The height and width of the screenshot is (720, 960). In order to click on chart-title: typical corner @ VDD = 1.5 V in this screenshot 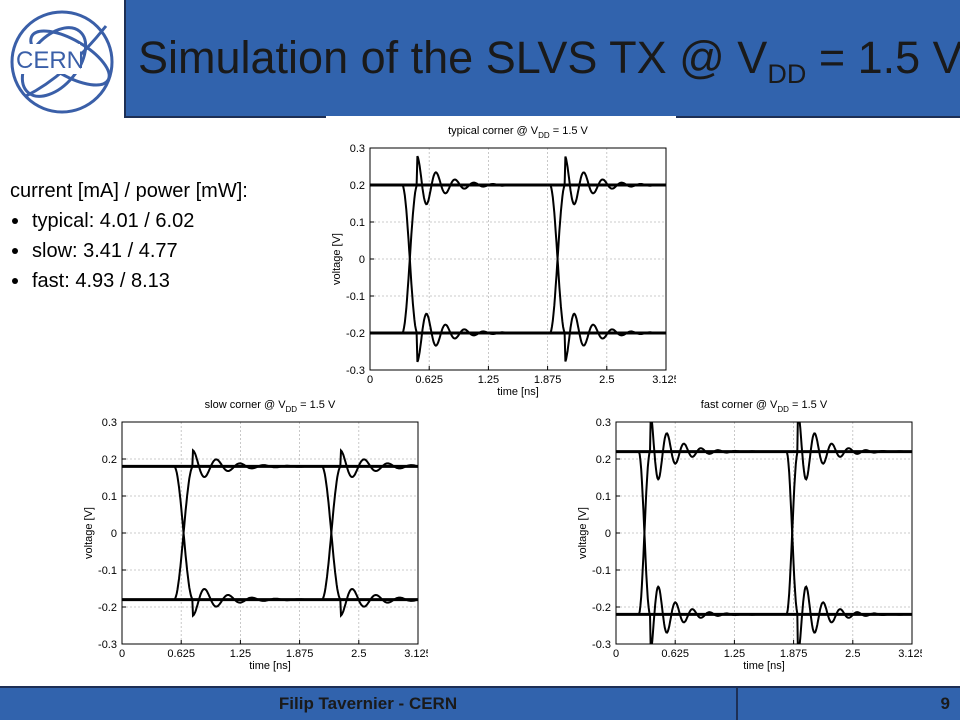, I will do `click(518, 132)`.